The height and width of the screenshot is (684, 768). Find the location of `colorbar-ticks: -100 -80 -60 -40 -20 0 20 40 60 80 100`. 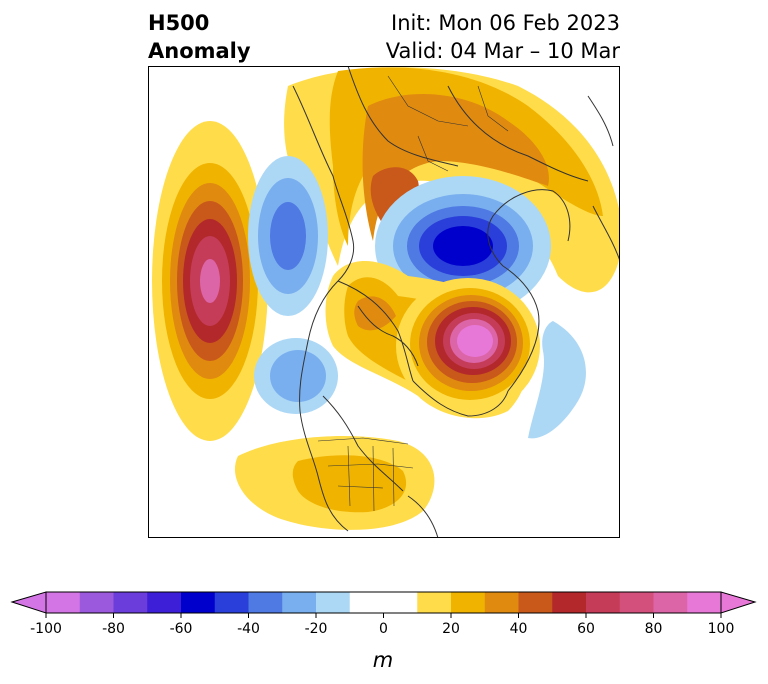

colorbar-ticks: -100 -80 -60 -40 -20 0 20 40 60 80 100 is located at coordinates (382, 625).